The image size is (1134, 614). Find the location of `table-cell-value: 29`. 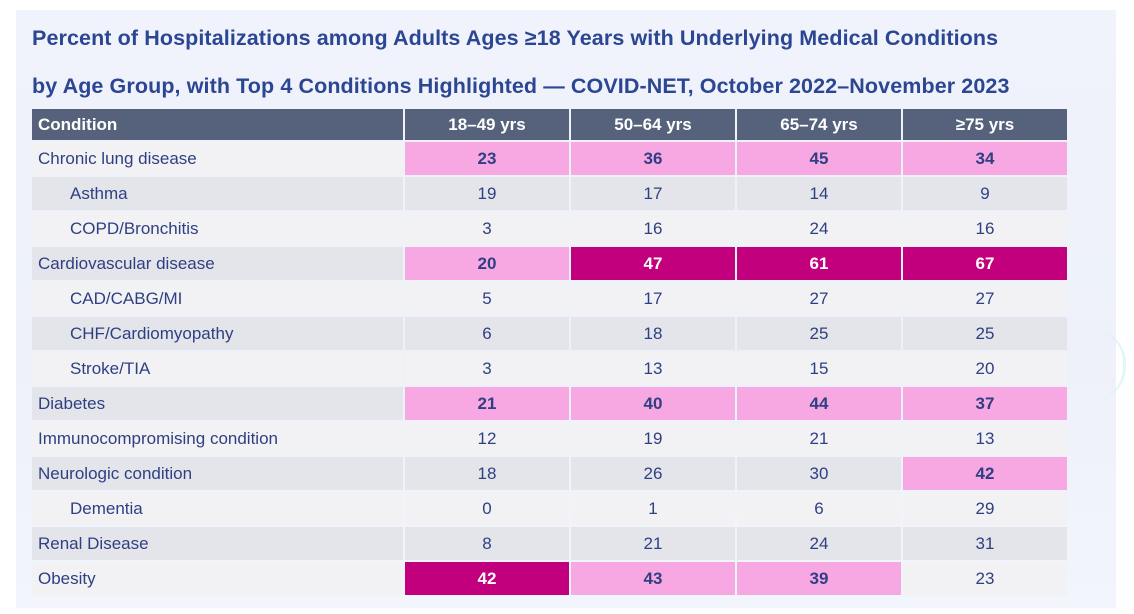

table-cell-value: 29 is located at coordinates (985, 508).